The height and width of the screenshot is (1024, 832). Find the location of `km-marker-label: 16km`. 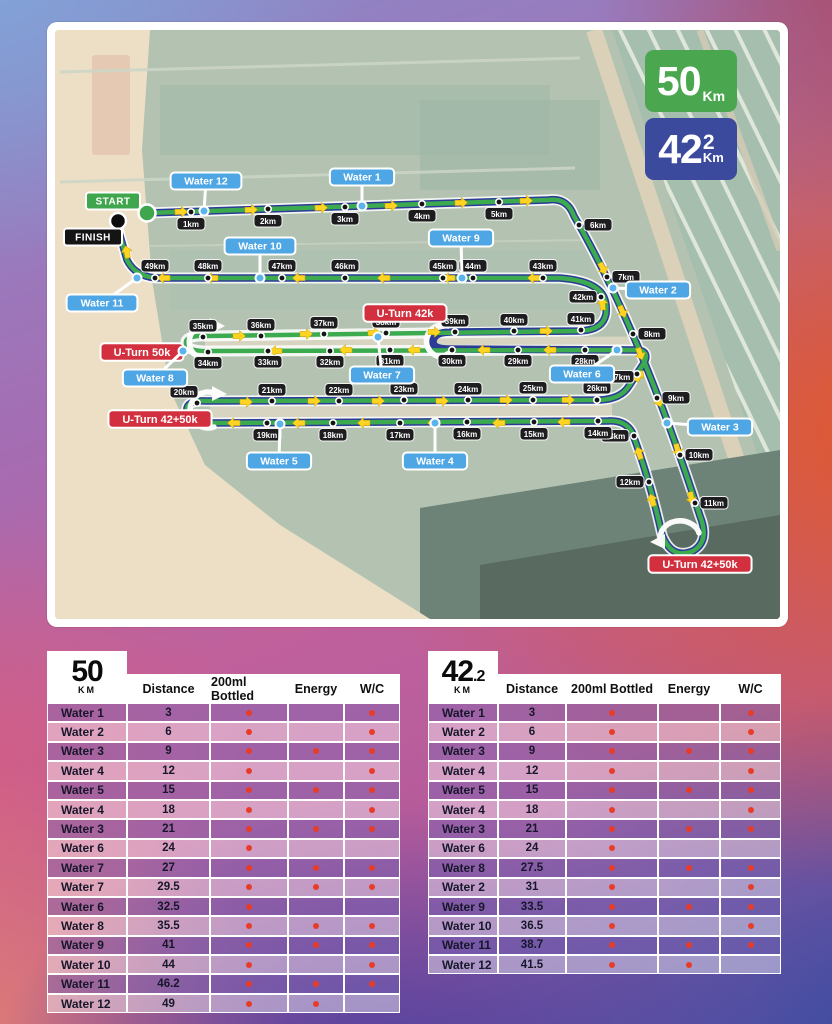

km-marker-label: 16km is located at coordinates (467, 434).